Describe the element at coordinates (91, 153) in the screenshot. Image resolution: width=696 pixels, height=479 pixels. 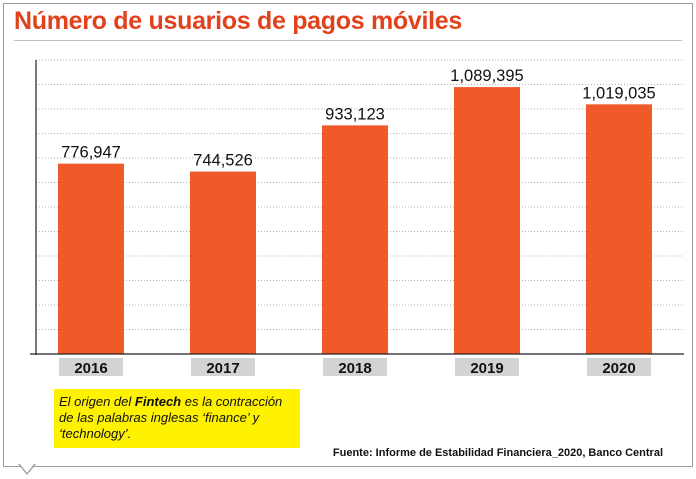
I see `value-label-2016: 776,947` at that location.